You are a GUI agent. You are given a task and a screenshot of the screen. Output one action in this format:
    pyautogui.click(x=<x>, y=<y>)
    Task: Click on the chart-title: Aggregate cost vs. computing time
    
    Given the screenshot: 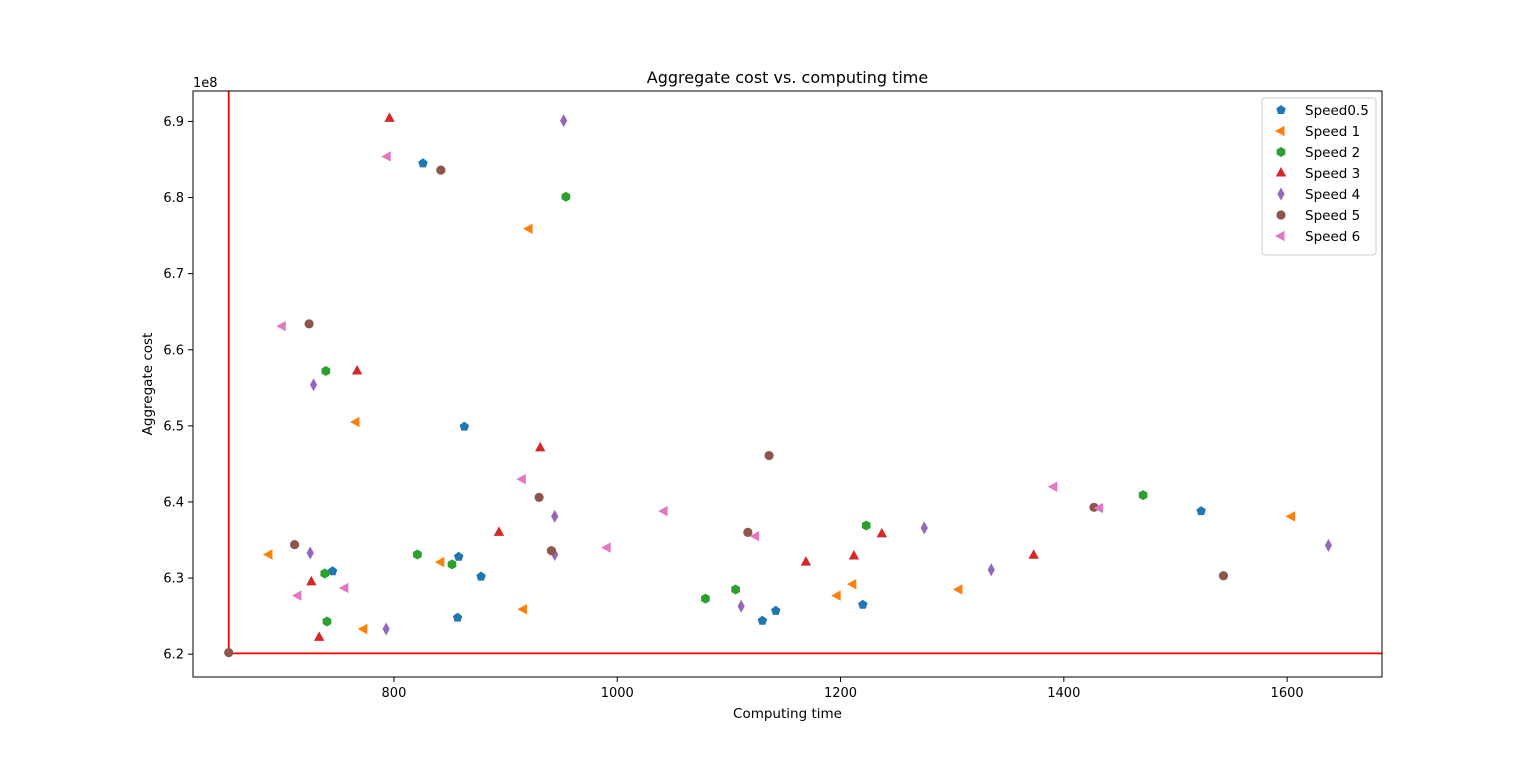 What is the action you would take?
    pyautogui.click(x=787, y=77)
    